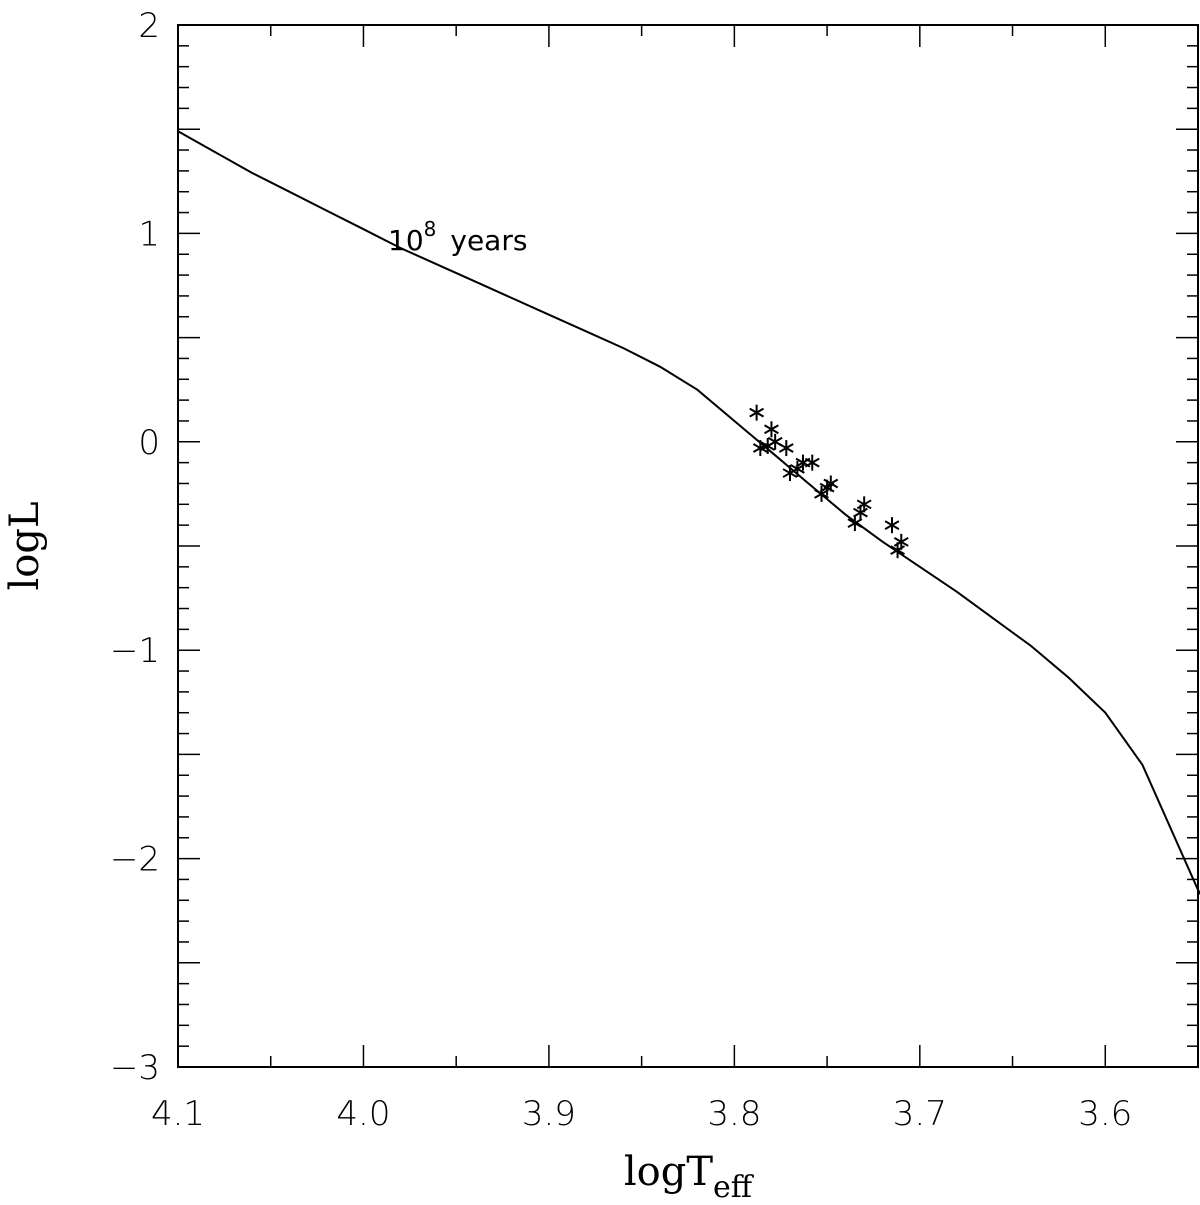  What do you see at coordinates (135, 1068) in the screenshot?
I see `y-tick-label: −3` at bounding box center [135, 1068].